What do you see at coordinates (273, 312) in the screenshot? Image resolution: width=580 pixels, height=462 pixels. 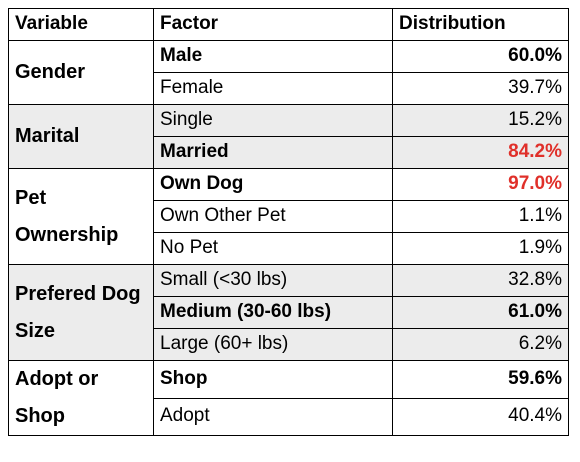 I see `factor-cell: Medium (30-60 lbs)` at bounding box center [273, 312].